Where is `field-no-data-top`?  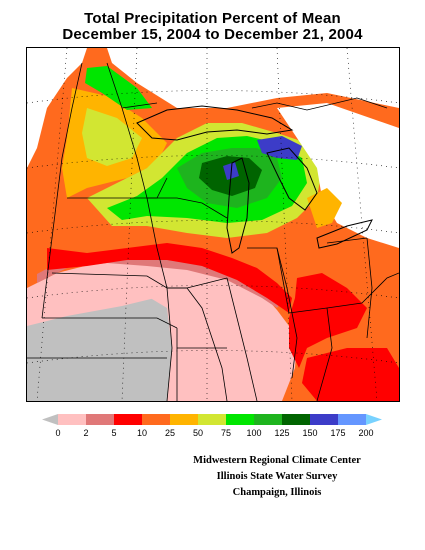
field-no-data-top is located at coordinates (253, 78).